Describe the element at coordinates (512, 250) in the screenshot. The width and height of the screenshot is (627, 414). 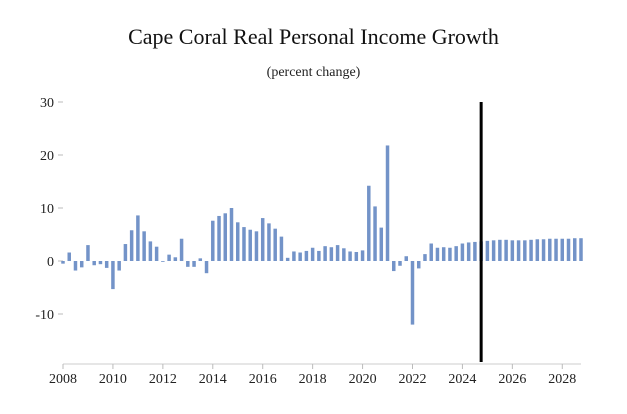
I see `bar-2026Q1` at that location.